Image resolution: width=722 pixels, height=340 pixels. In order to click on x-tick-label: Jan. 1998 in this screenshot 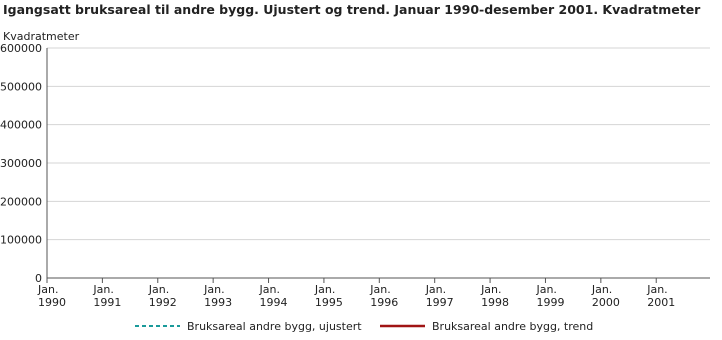, I will do `click(494, 296)`.